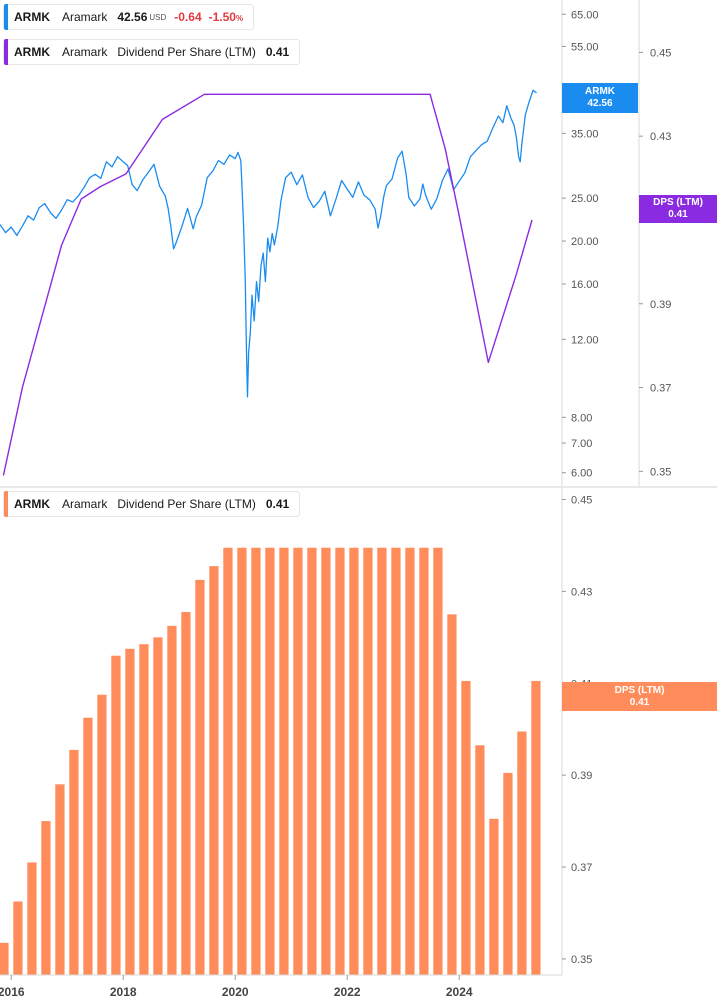 This screenshot has width=717, height=1005. What do you see at coordinates (581, 592) in the screenshot?
I see `bar-axis-tick-label: 0.43` at bounding box center [581, 592].